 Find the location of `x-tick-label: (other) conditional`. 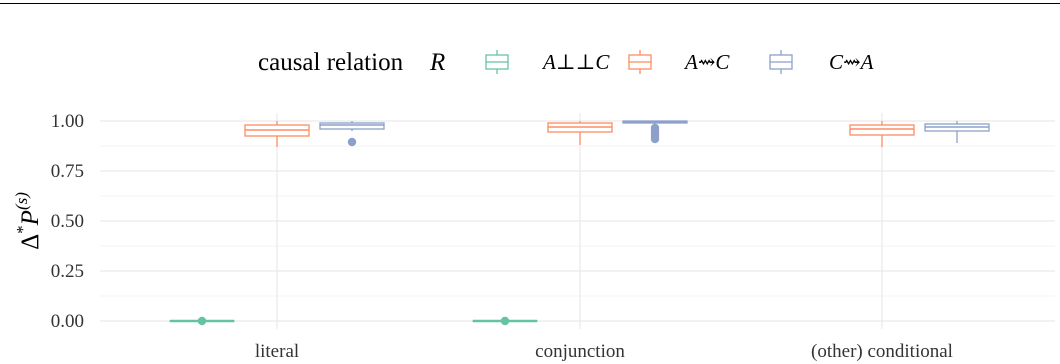

x-tick-label: (other) conditional is located at coordinates (882, 351).